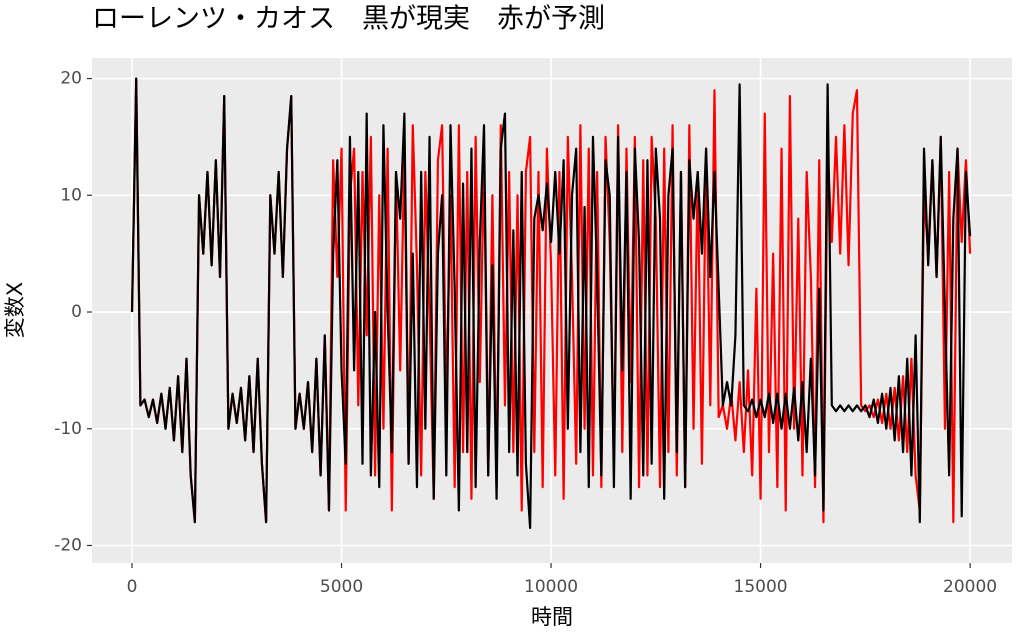  Describe the element at coordinates (348, 19) in the screenshot. I see `chart-title: ローレンツ・カオス 黒が現実 赤が予測` at that location.